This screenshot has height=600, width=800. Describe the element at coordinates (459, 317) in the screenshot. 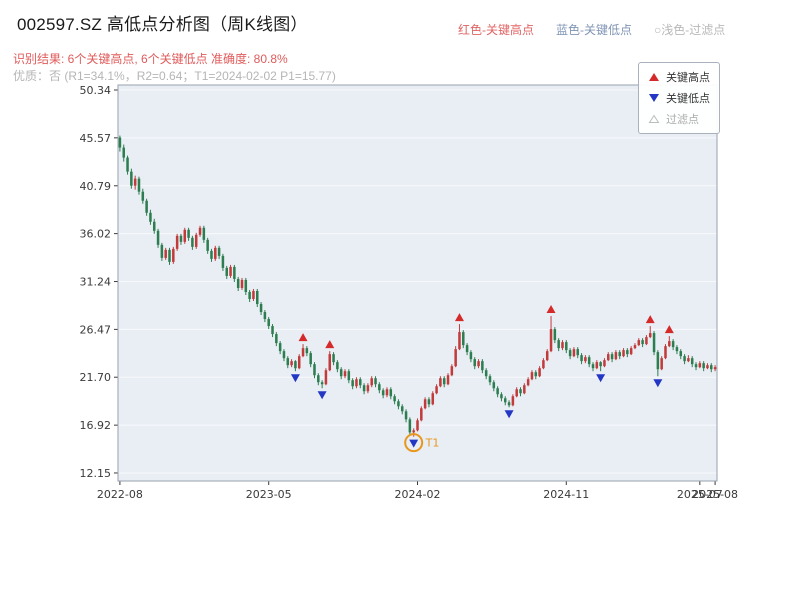

I see `key-high-marker` at that location.